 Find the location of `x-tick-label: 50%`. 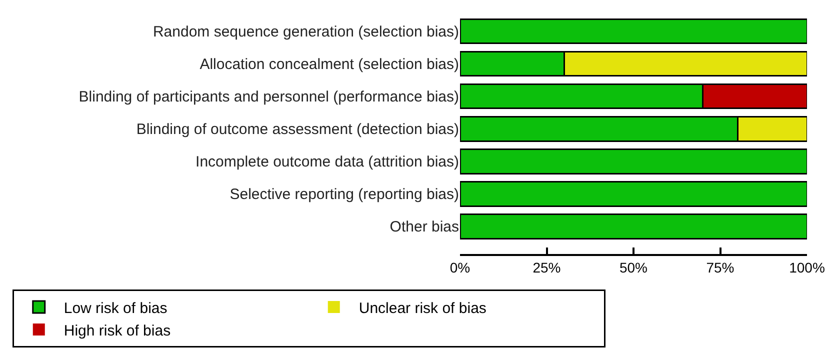

x-tick-label: 50% is located at coordinates (633, 268).